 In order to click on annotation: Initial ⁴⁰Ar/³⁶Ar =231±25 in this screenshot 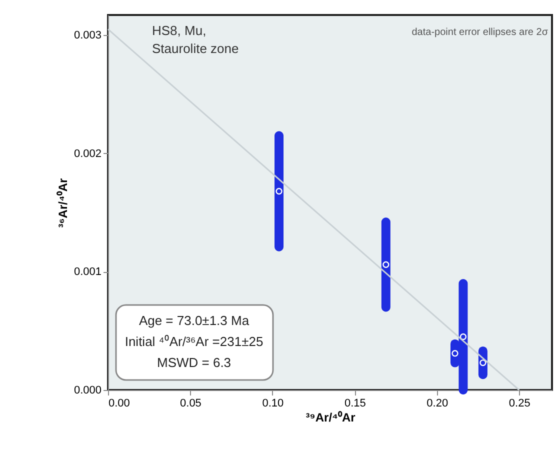, I will do `click(194, 341)`.